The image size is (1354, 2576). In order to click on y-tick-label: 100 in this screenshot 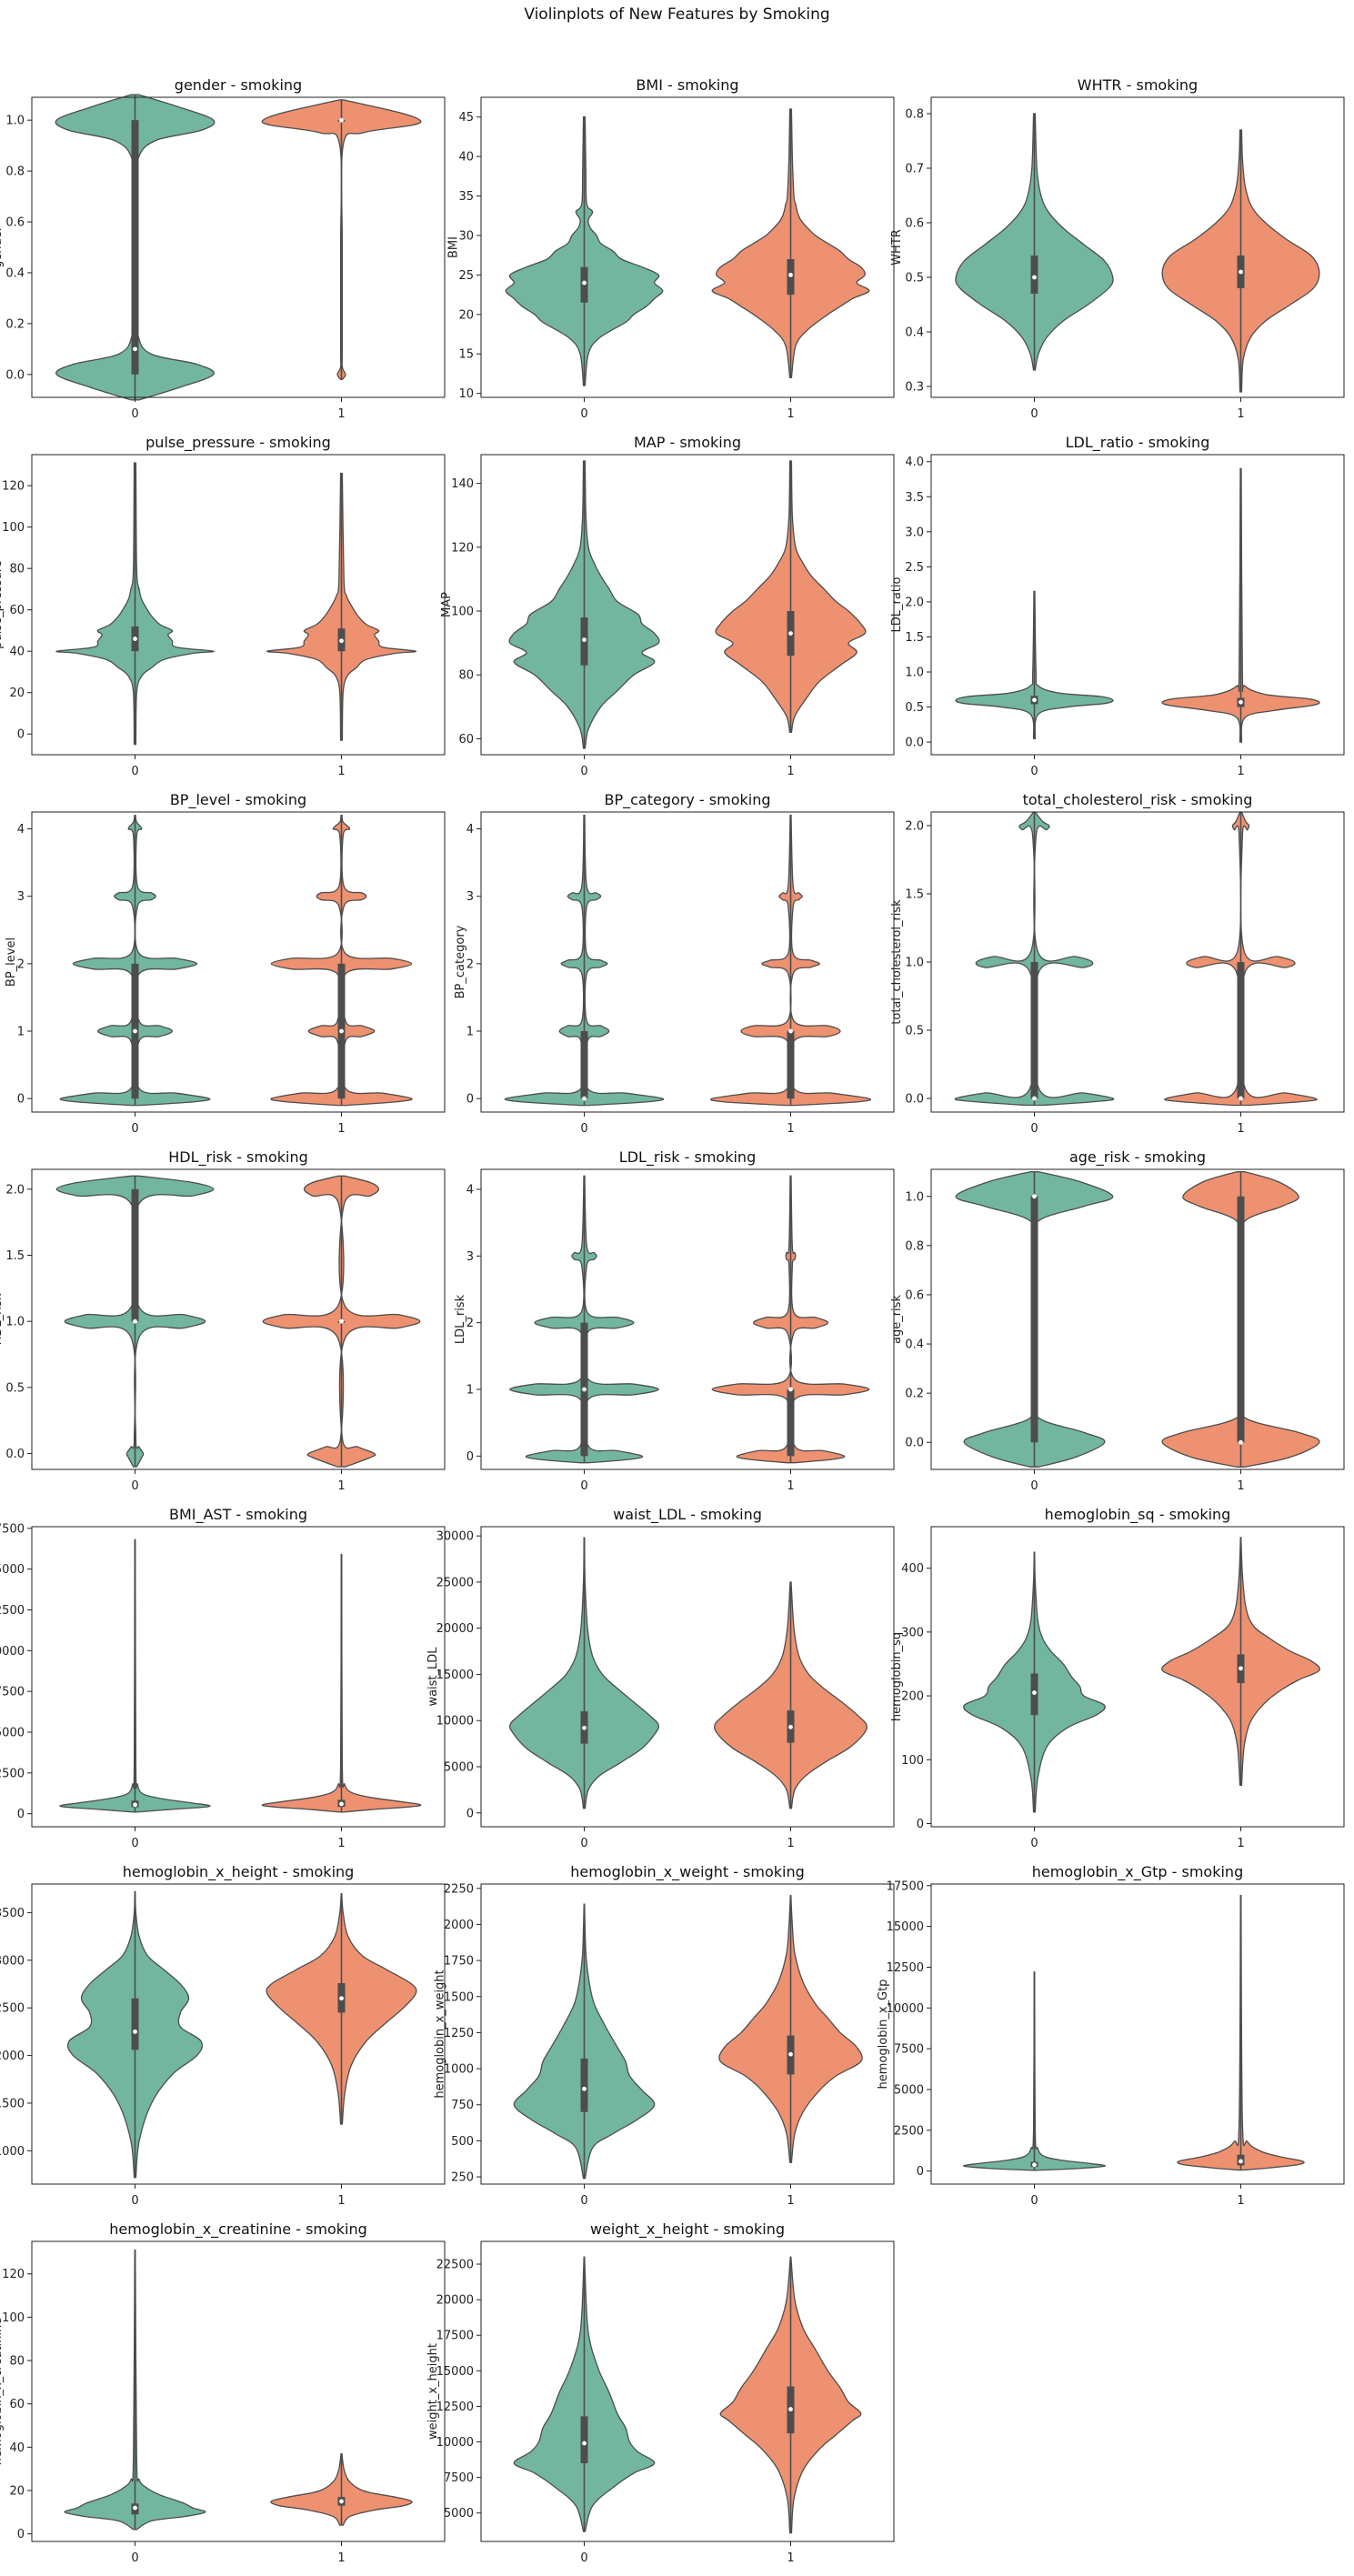, I will do `click(13, 2318)`.